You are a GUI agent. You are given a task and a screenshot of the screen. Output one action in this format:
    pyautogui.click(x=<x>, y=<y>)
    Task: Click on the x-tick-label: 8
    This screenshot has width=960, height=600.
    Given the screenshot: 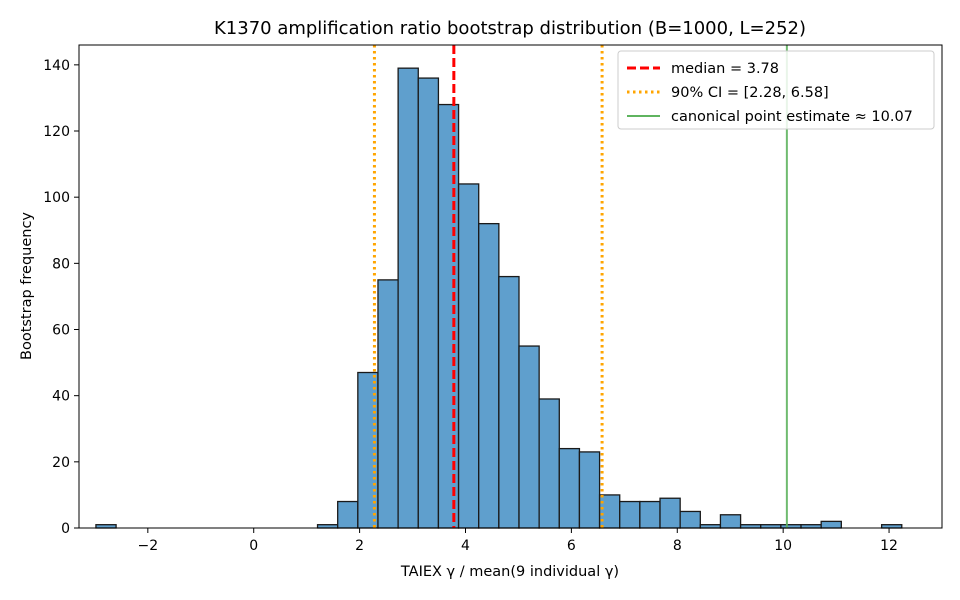 What is the action you would take?
    pyautogui.click(x=677, y=546)
    